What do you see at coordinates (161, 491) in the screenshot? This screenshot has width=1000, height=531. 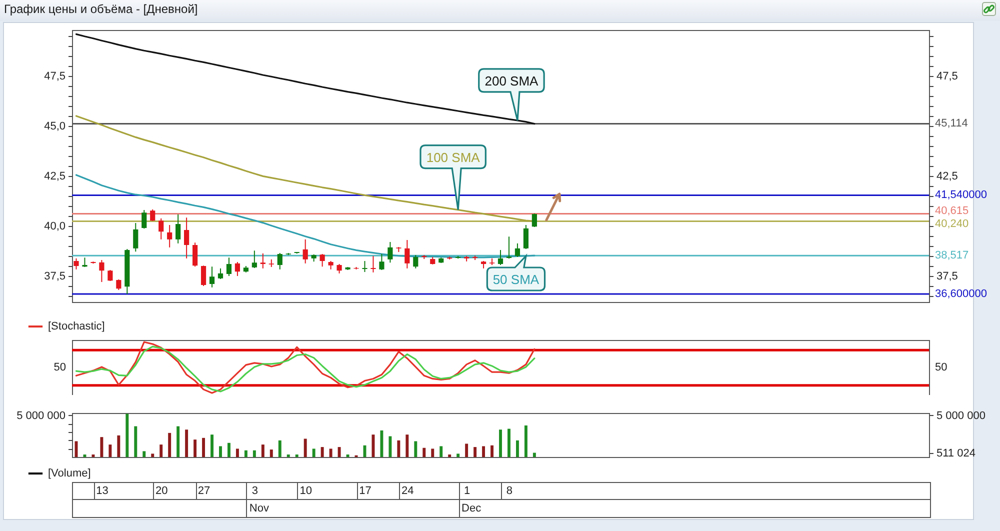 I see `x-tick-label: 20` at bounding box center [161, 491].